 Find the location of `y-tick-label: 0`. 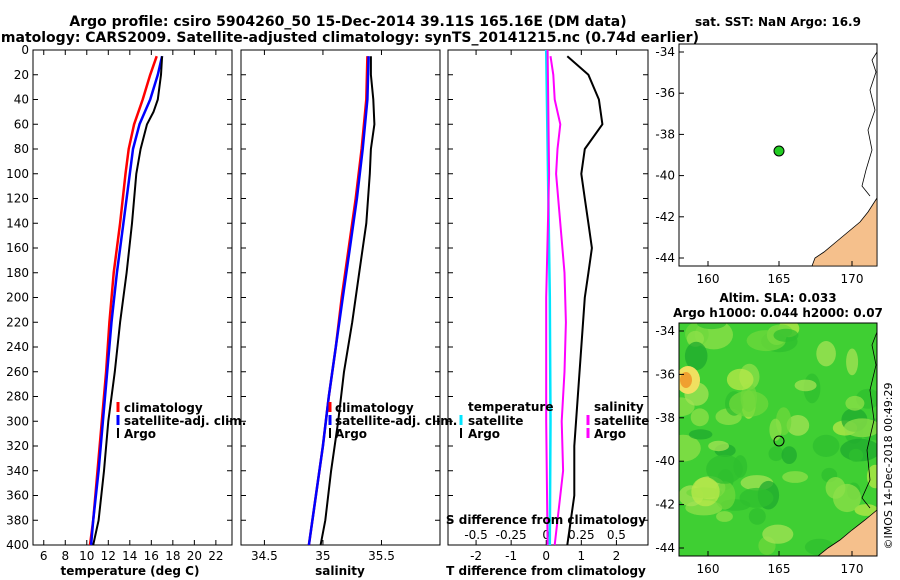

y-tick-label: 0 is located at coordinates (25, 50).